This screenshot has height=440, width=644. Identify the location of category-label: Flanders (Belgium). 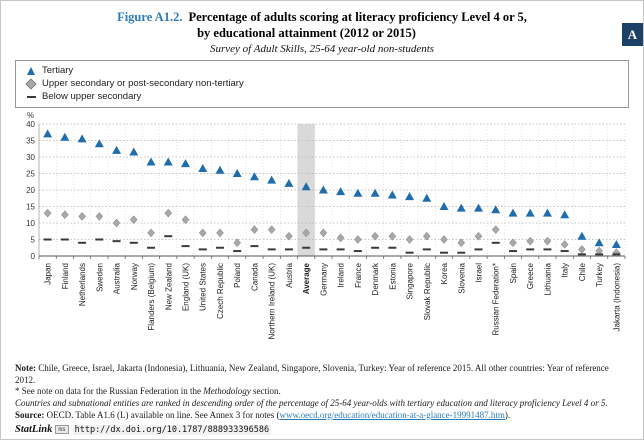
(151, 297).